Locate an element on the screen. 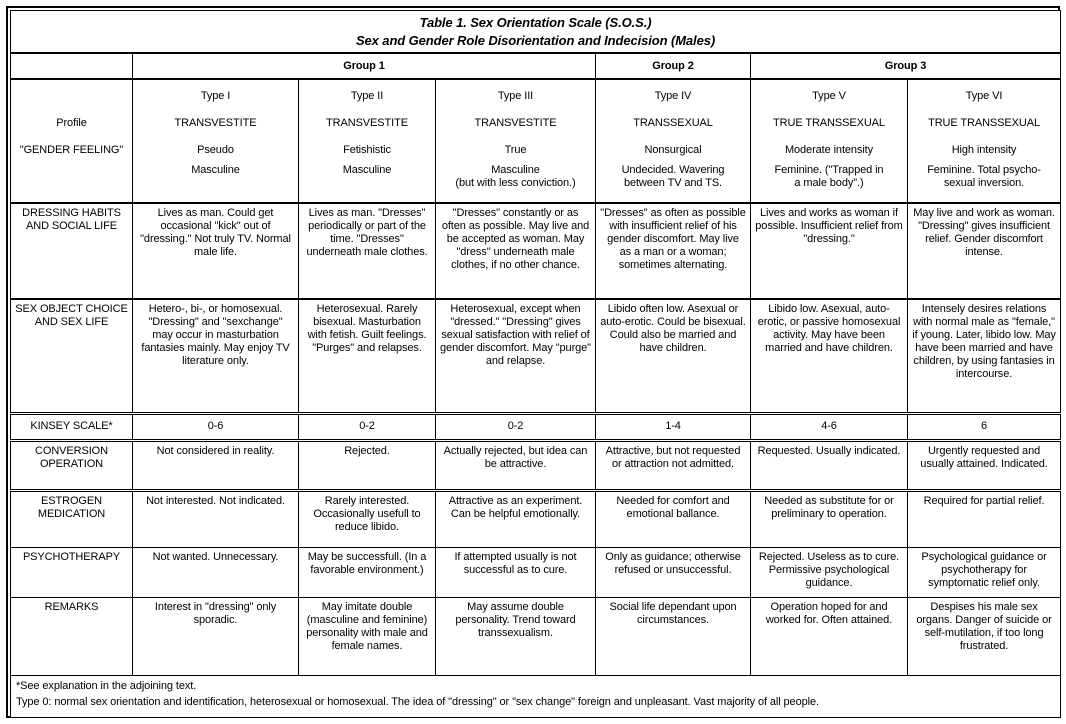 The image size is (1066, 724). gender-feeling-label: "GENDER FEELING" is located at coordinates (71, 150).